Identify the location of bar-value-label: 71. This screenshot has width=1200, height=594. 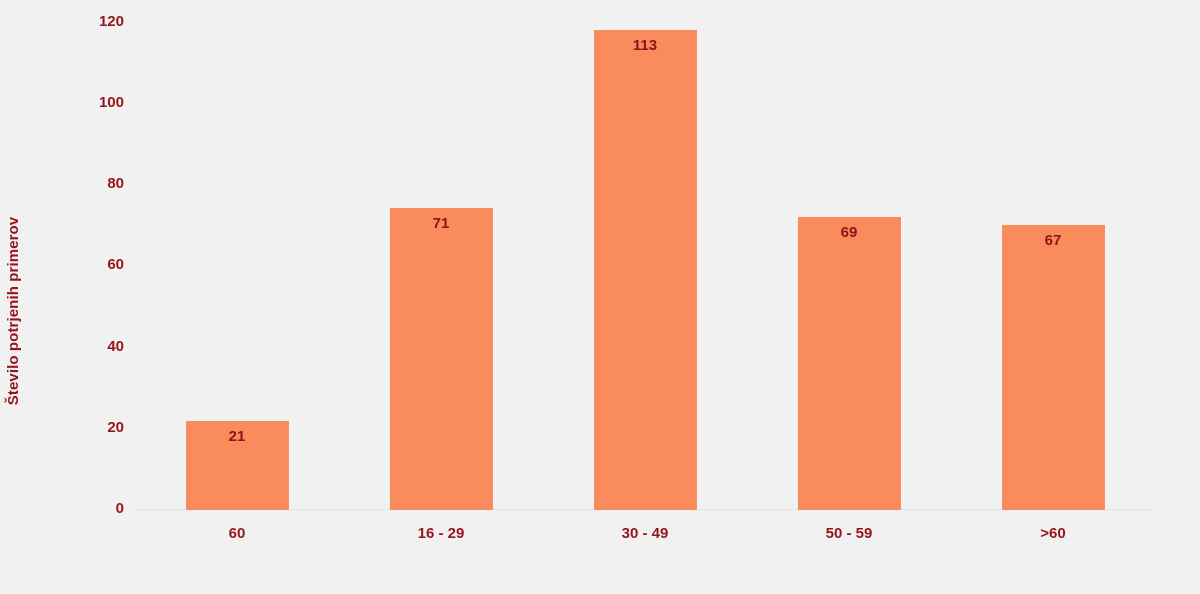
(441, 224).